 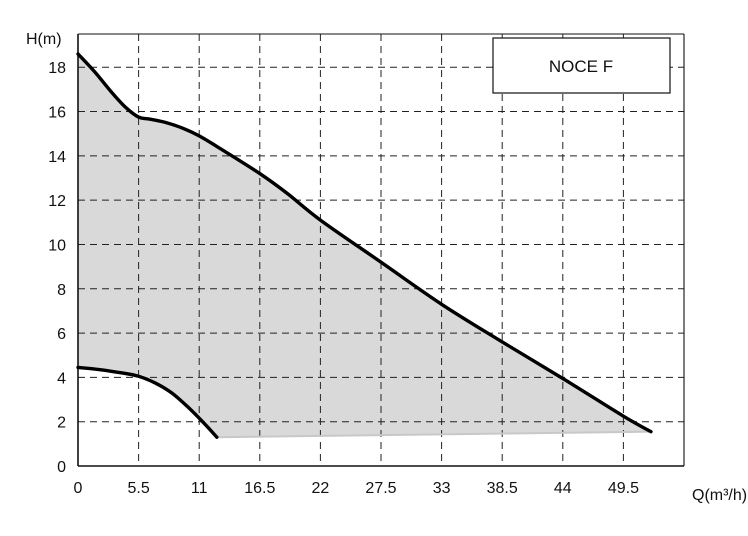 I want to click on x-tick-label: 5.5, so click(x=138, y=488).